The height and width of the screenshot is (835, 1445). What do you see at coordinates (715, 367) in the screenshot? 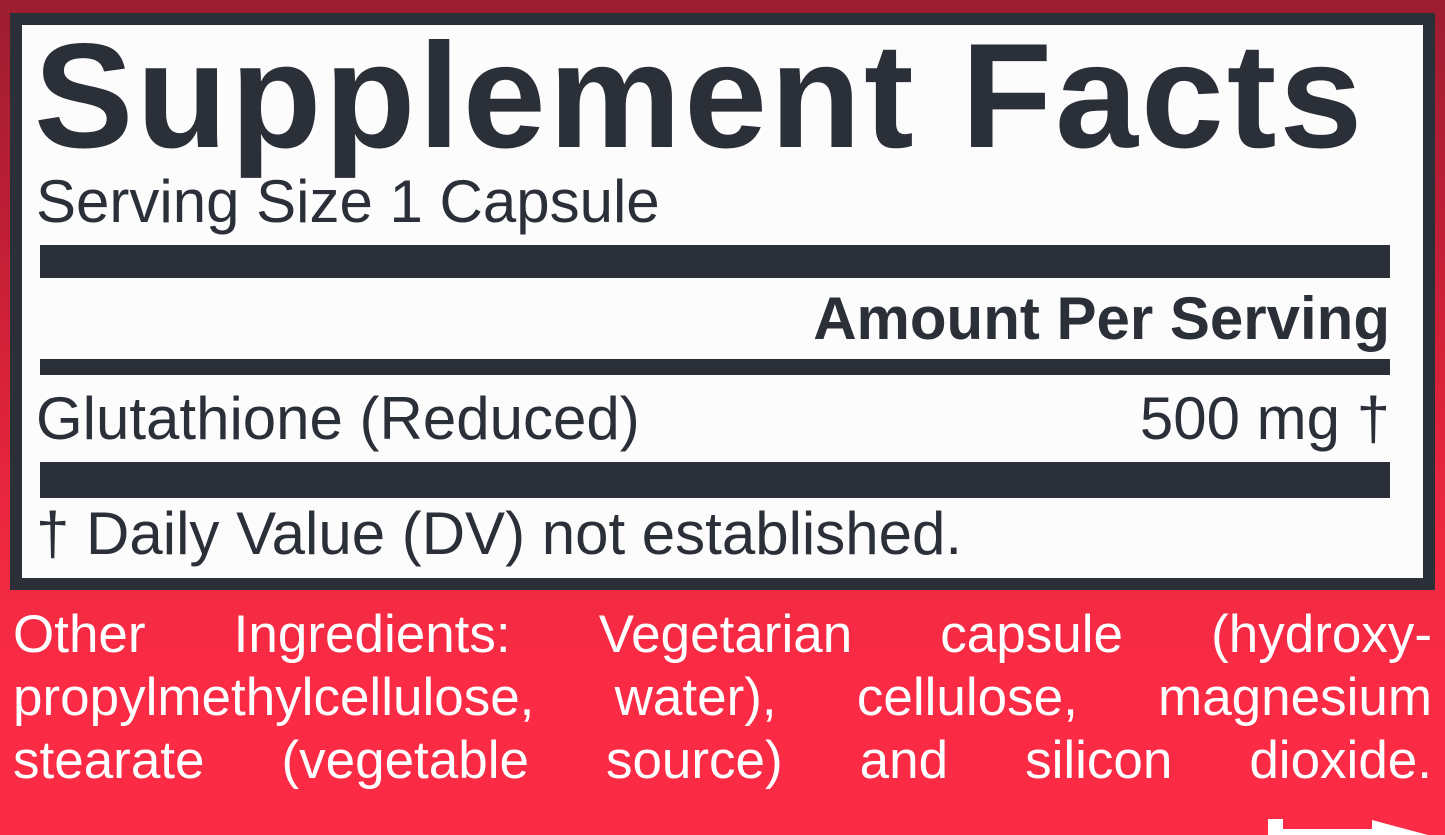
I see `divider-bar-medium` at bounding box center [715, 367].